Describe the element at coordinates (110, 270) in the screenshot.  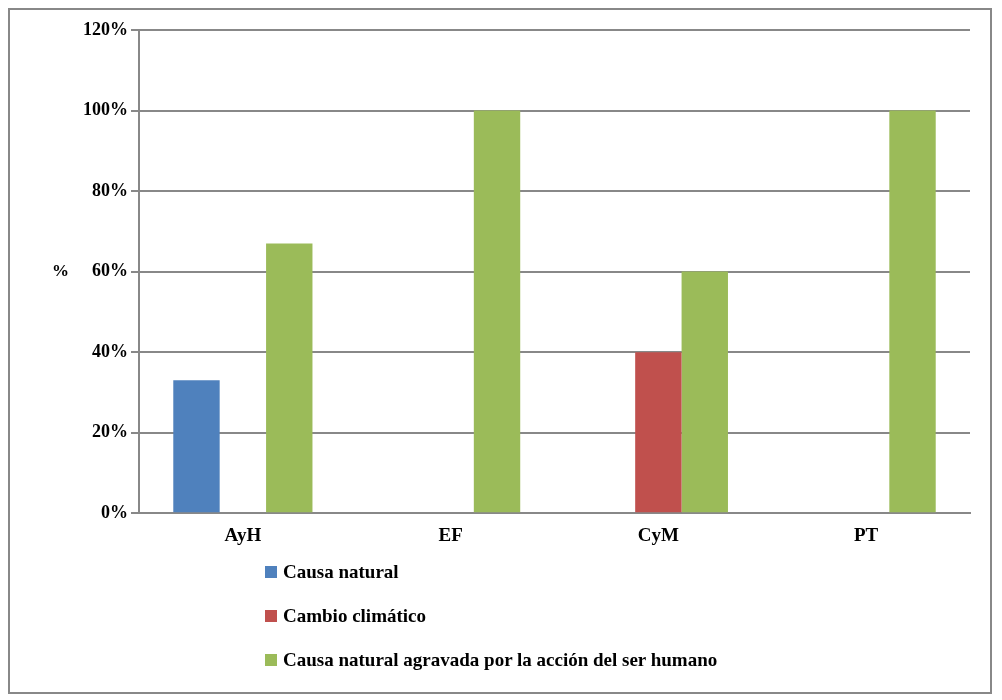
I see `y-tick-label: 60%` at that location.